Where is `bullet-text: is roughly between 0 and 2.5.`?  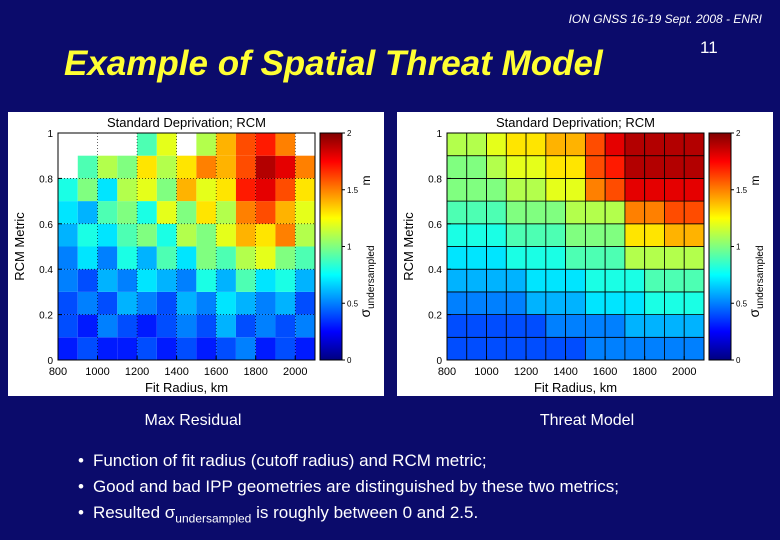
bullet-text: is roughly between 0 and 2.5. is located at coordinates (367, 512).